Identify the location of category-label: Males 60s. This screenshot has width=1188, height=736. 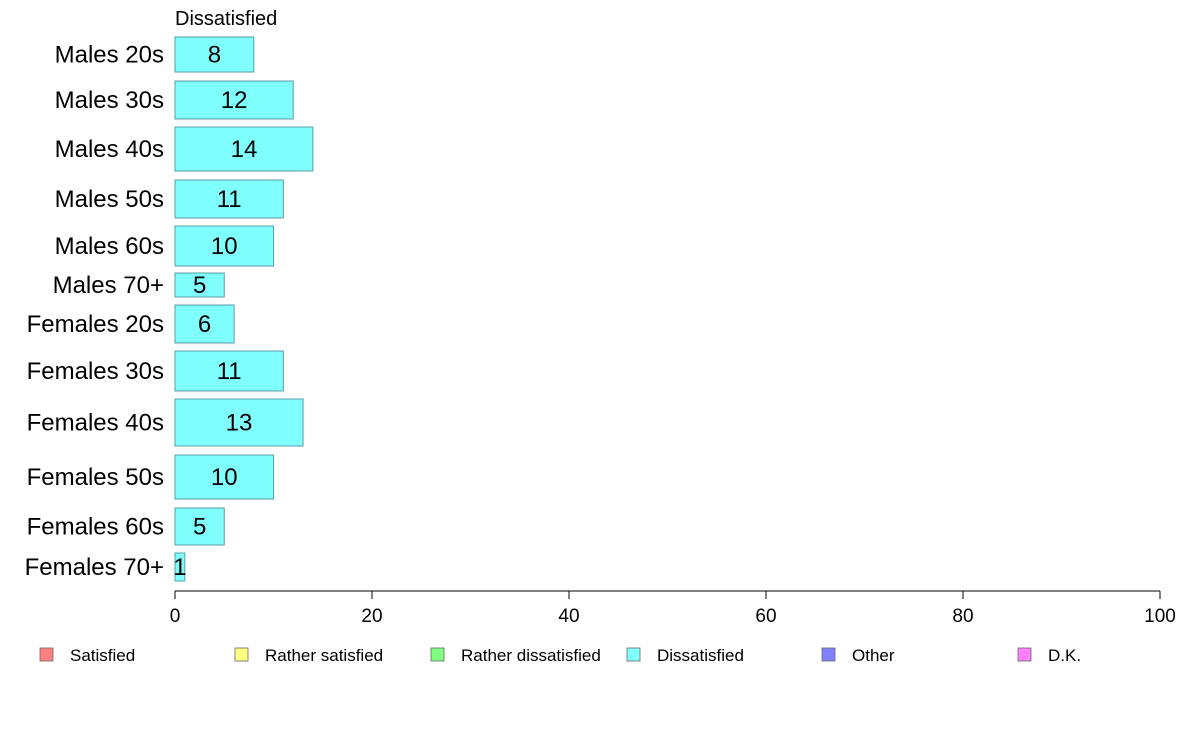
(109, 246).